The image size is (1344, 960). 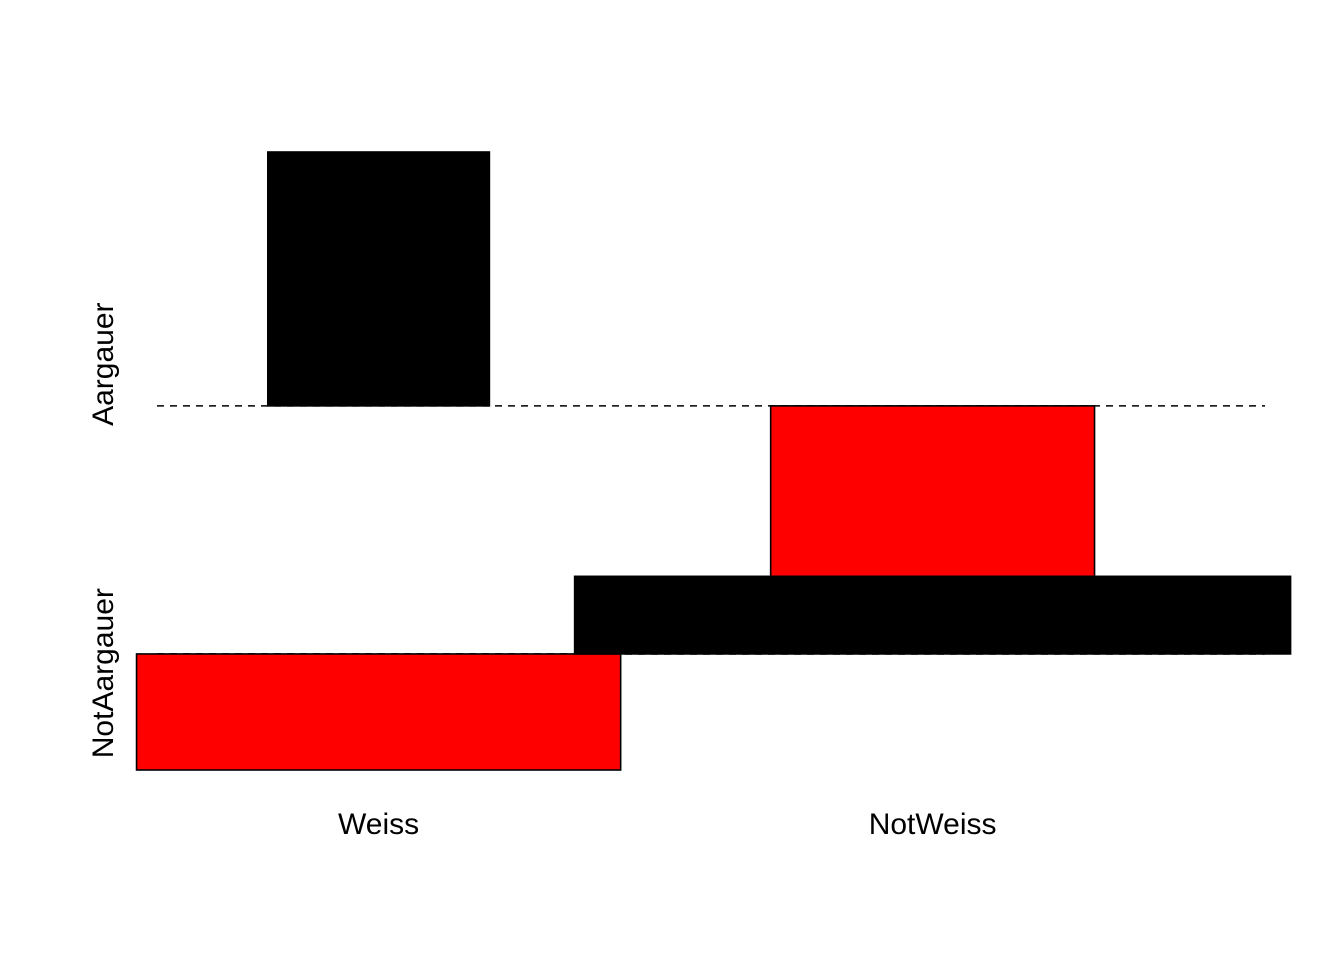 What do you see at coordinates (103, 363) in the screenshot?
I see `y-label-aargauer: Aargauer` at bounding box center [103, 363].